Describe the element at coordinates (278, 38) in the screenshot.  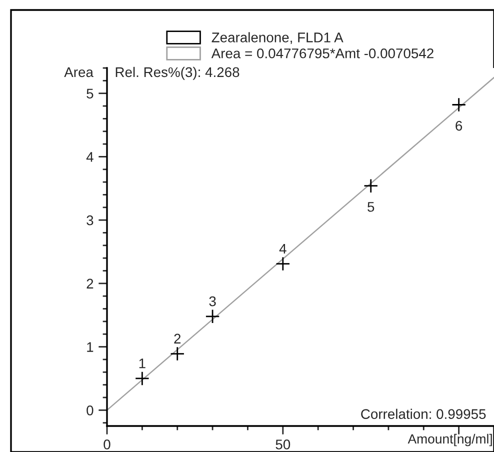
I see `legend-label: Zearalenone, FLD1 A` at that location.